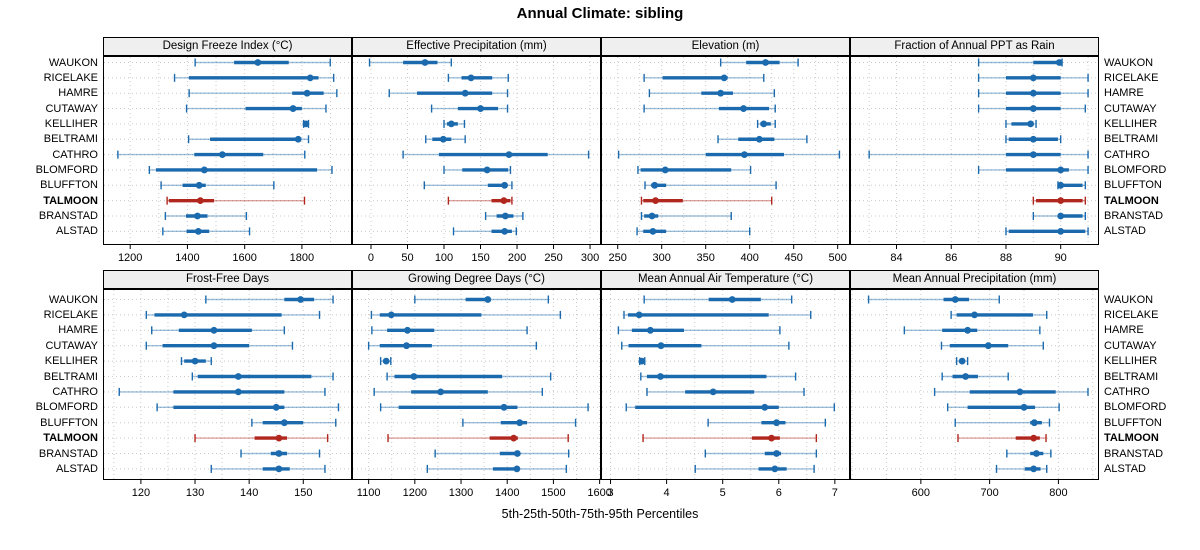 The image size is (1200, 550). Describe the element at coordinates (1134, 453) in the screenshot. I see `station-label-right-branstad: BRANSTAD` at that location.